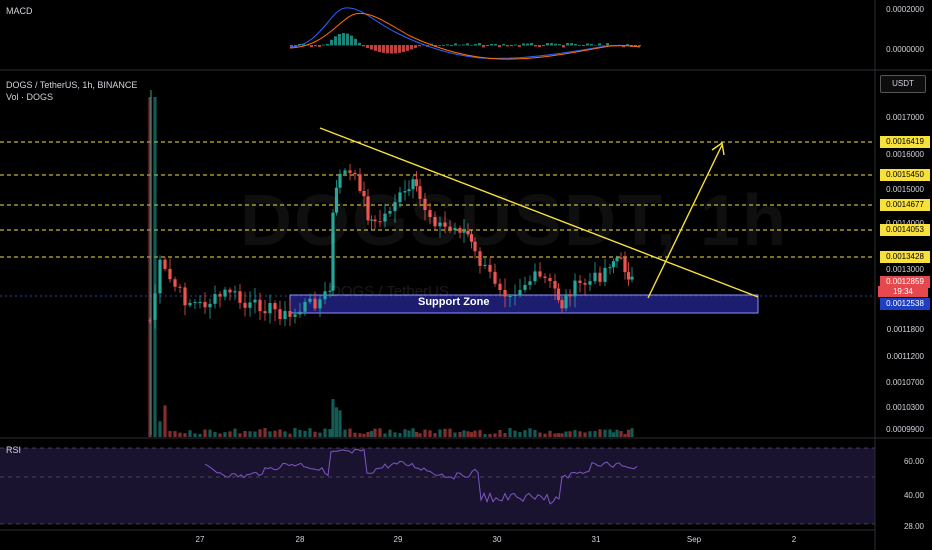 The height and width of the screenshot is (550, 932). What do you see at coordinates (421, 476) in the screenshot?
I see `rsi-line` at bounding box center [421, 476].